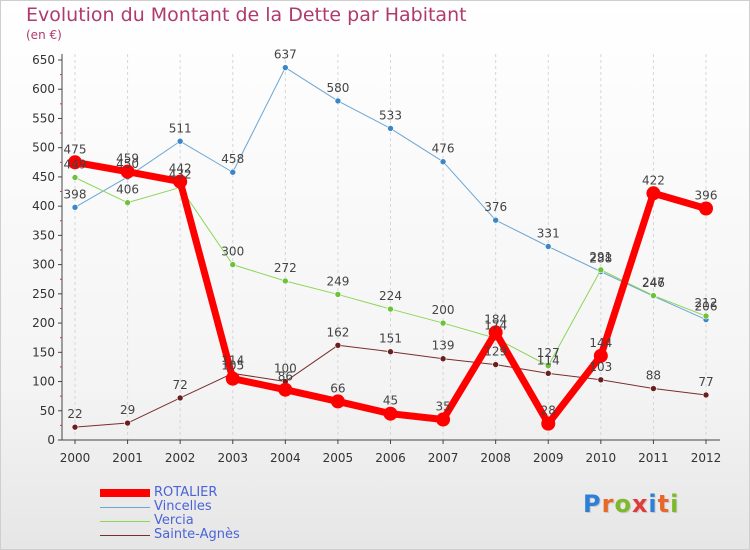  Describe the element at coordinates (125, 521) in the screenshot. I see `legend-swatch-vercia` at that location.